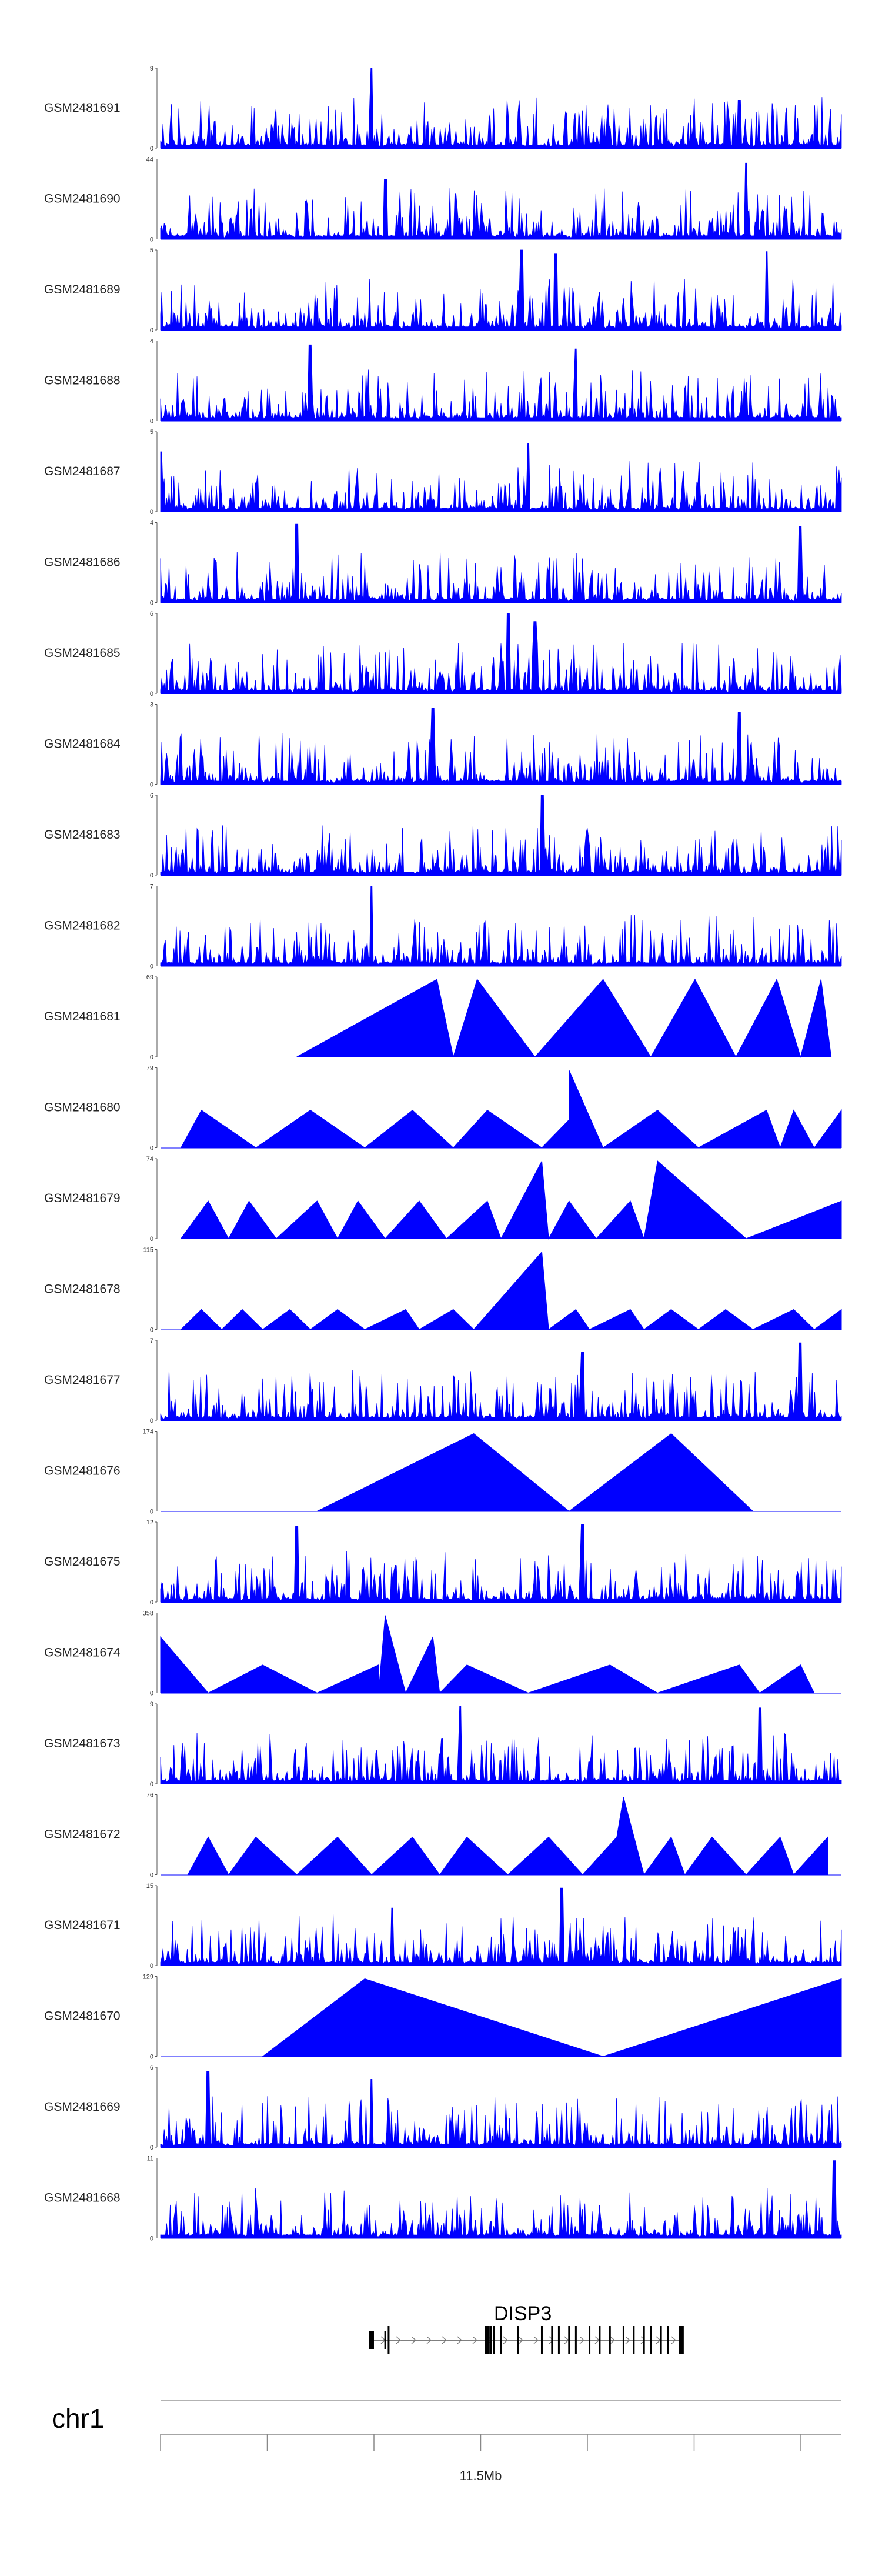  What do you see at coordinates (150, 2159) in the screenshot?
I see `y-axis-max-label: 11` at bounding box center [150, 2159].